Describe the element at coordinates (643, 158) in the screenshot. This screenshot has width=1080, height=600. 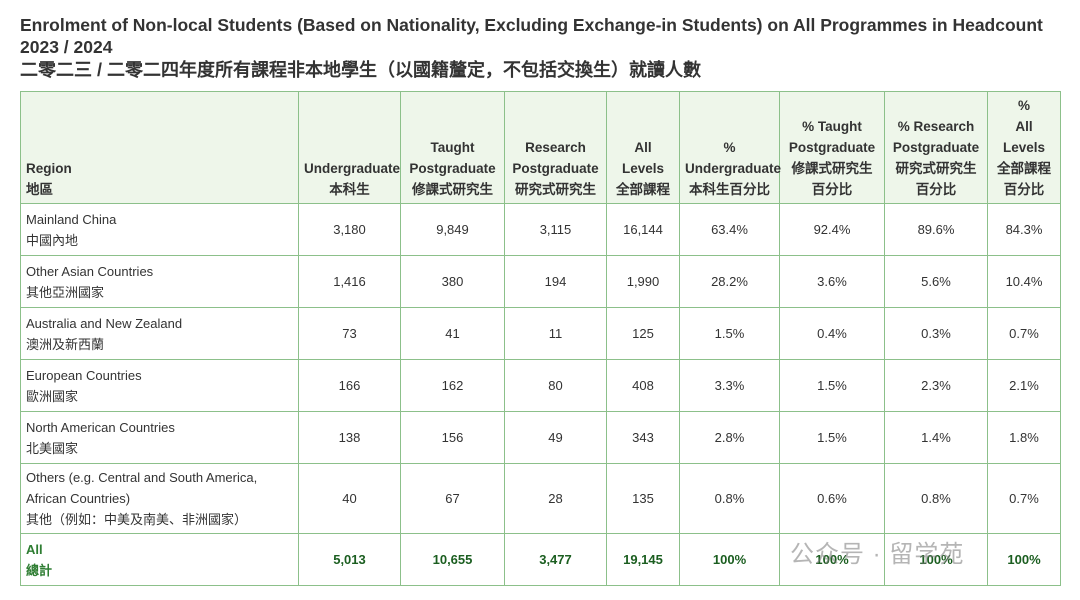
I see `header-line: All Levels` at that location.